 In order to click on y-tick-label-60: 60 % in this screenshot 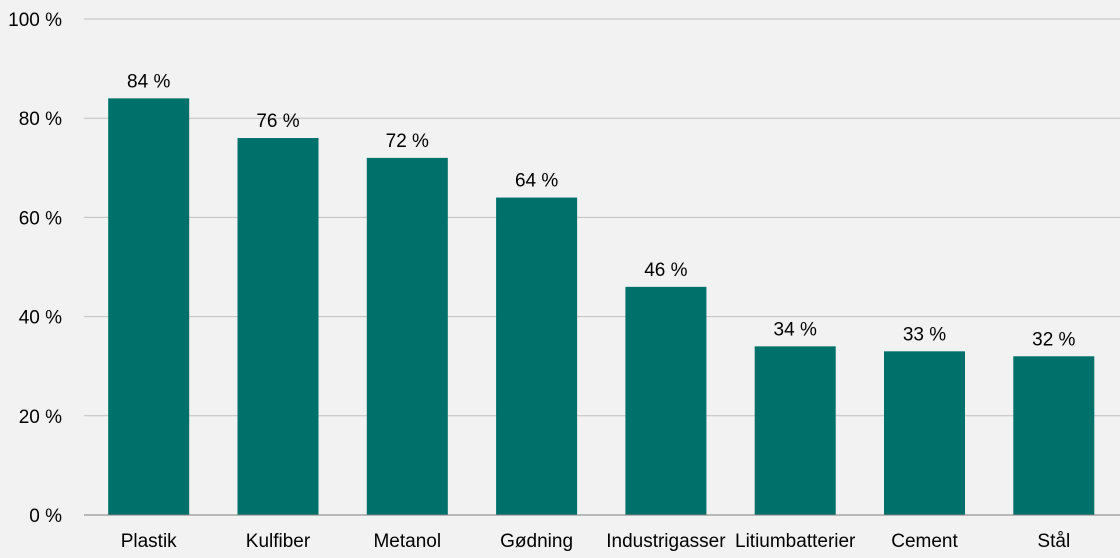, I will do `click(40, 218)`.